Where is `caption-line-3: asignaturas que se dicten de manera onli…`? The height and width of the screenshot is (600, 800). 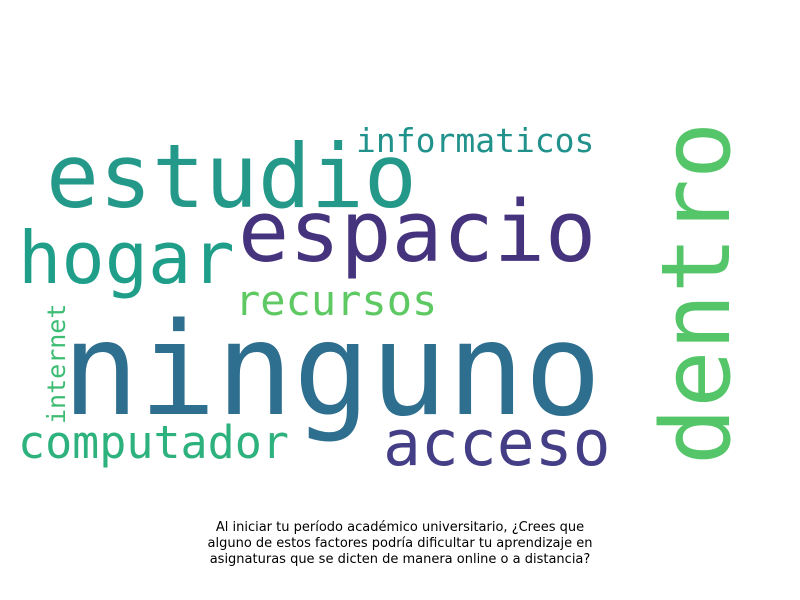 caption-line-3: asignaturas que se dicten de manera onli… is located at coordinates (400, 559).